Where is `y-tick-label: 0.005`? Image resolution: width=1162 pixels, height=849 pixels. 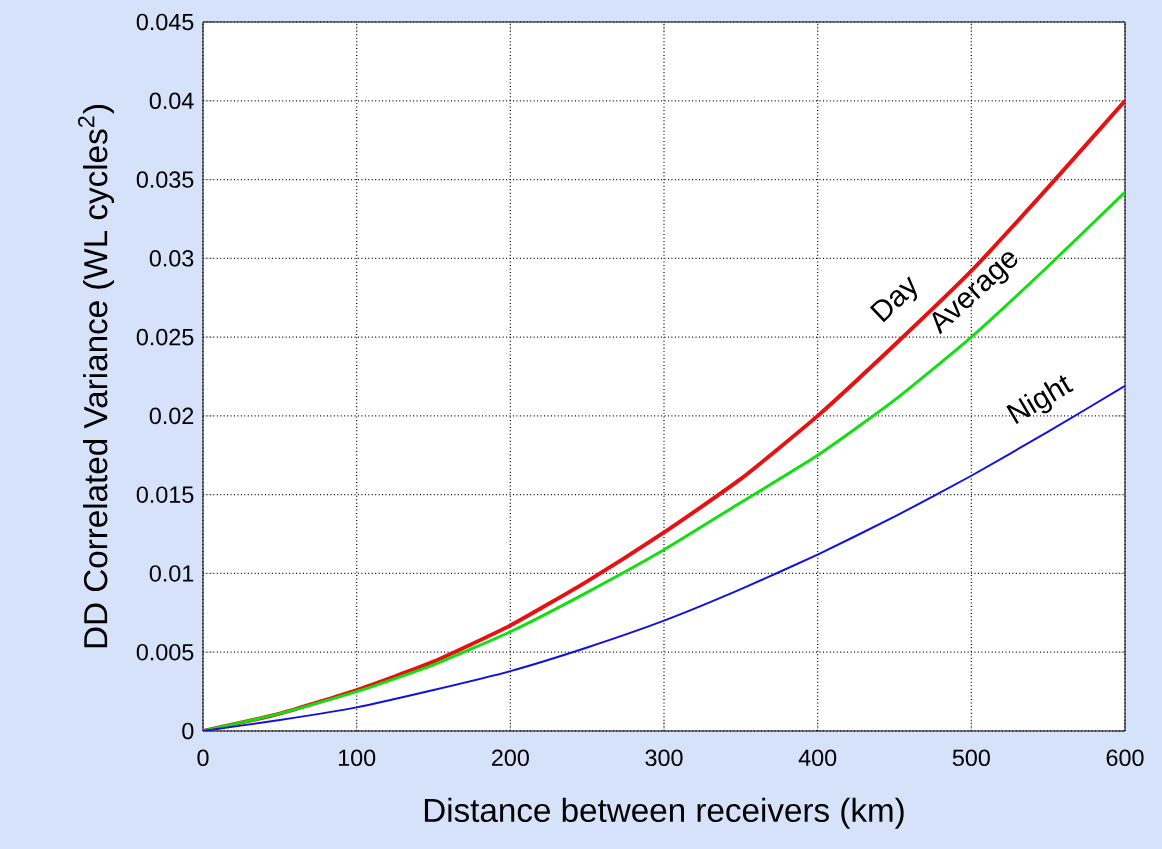
y-tick-label: 0.005 is located at coordinates (165, 652).